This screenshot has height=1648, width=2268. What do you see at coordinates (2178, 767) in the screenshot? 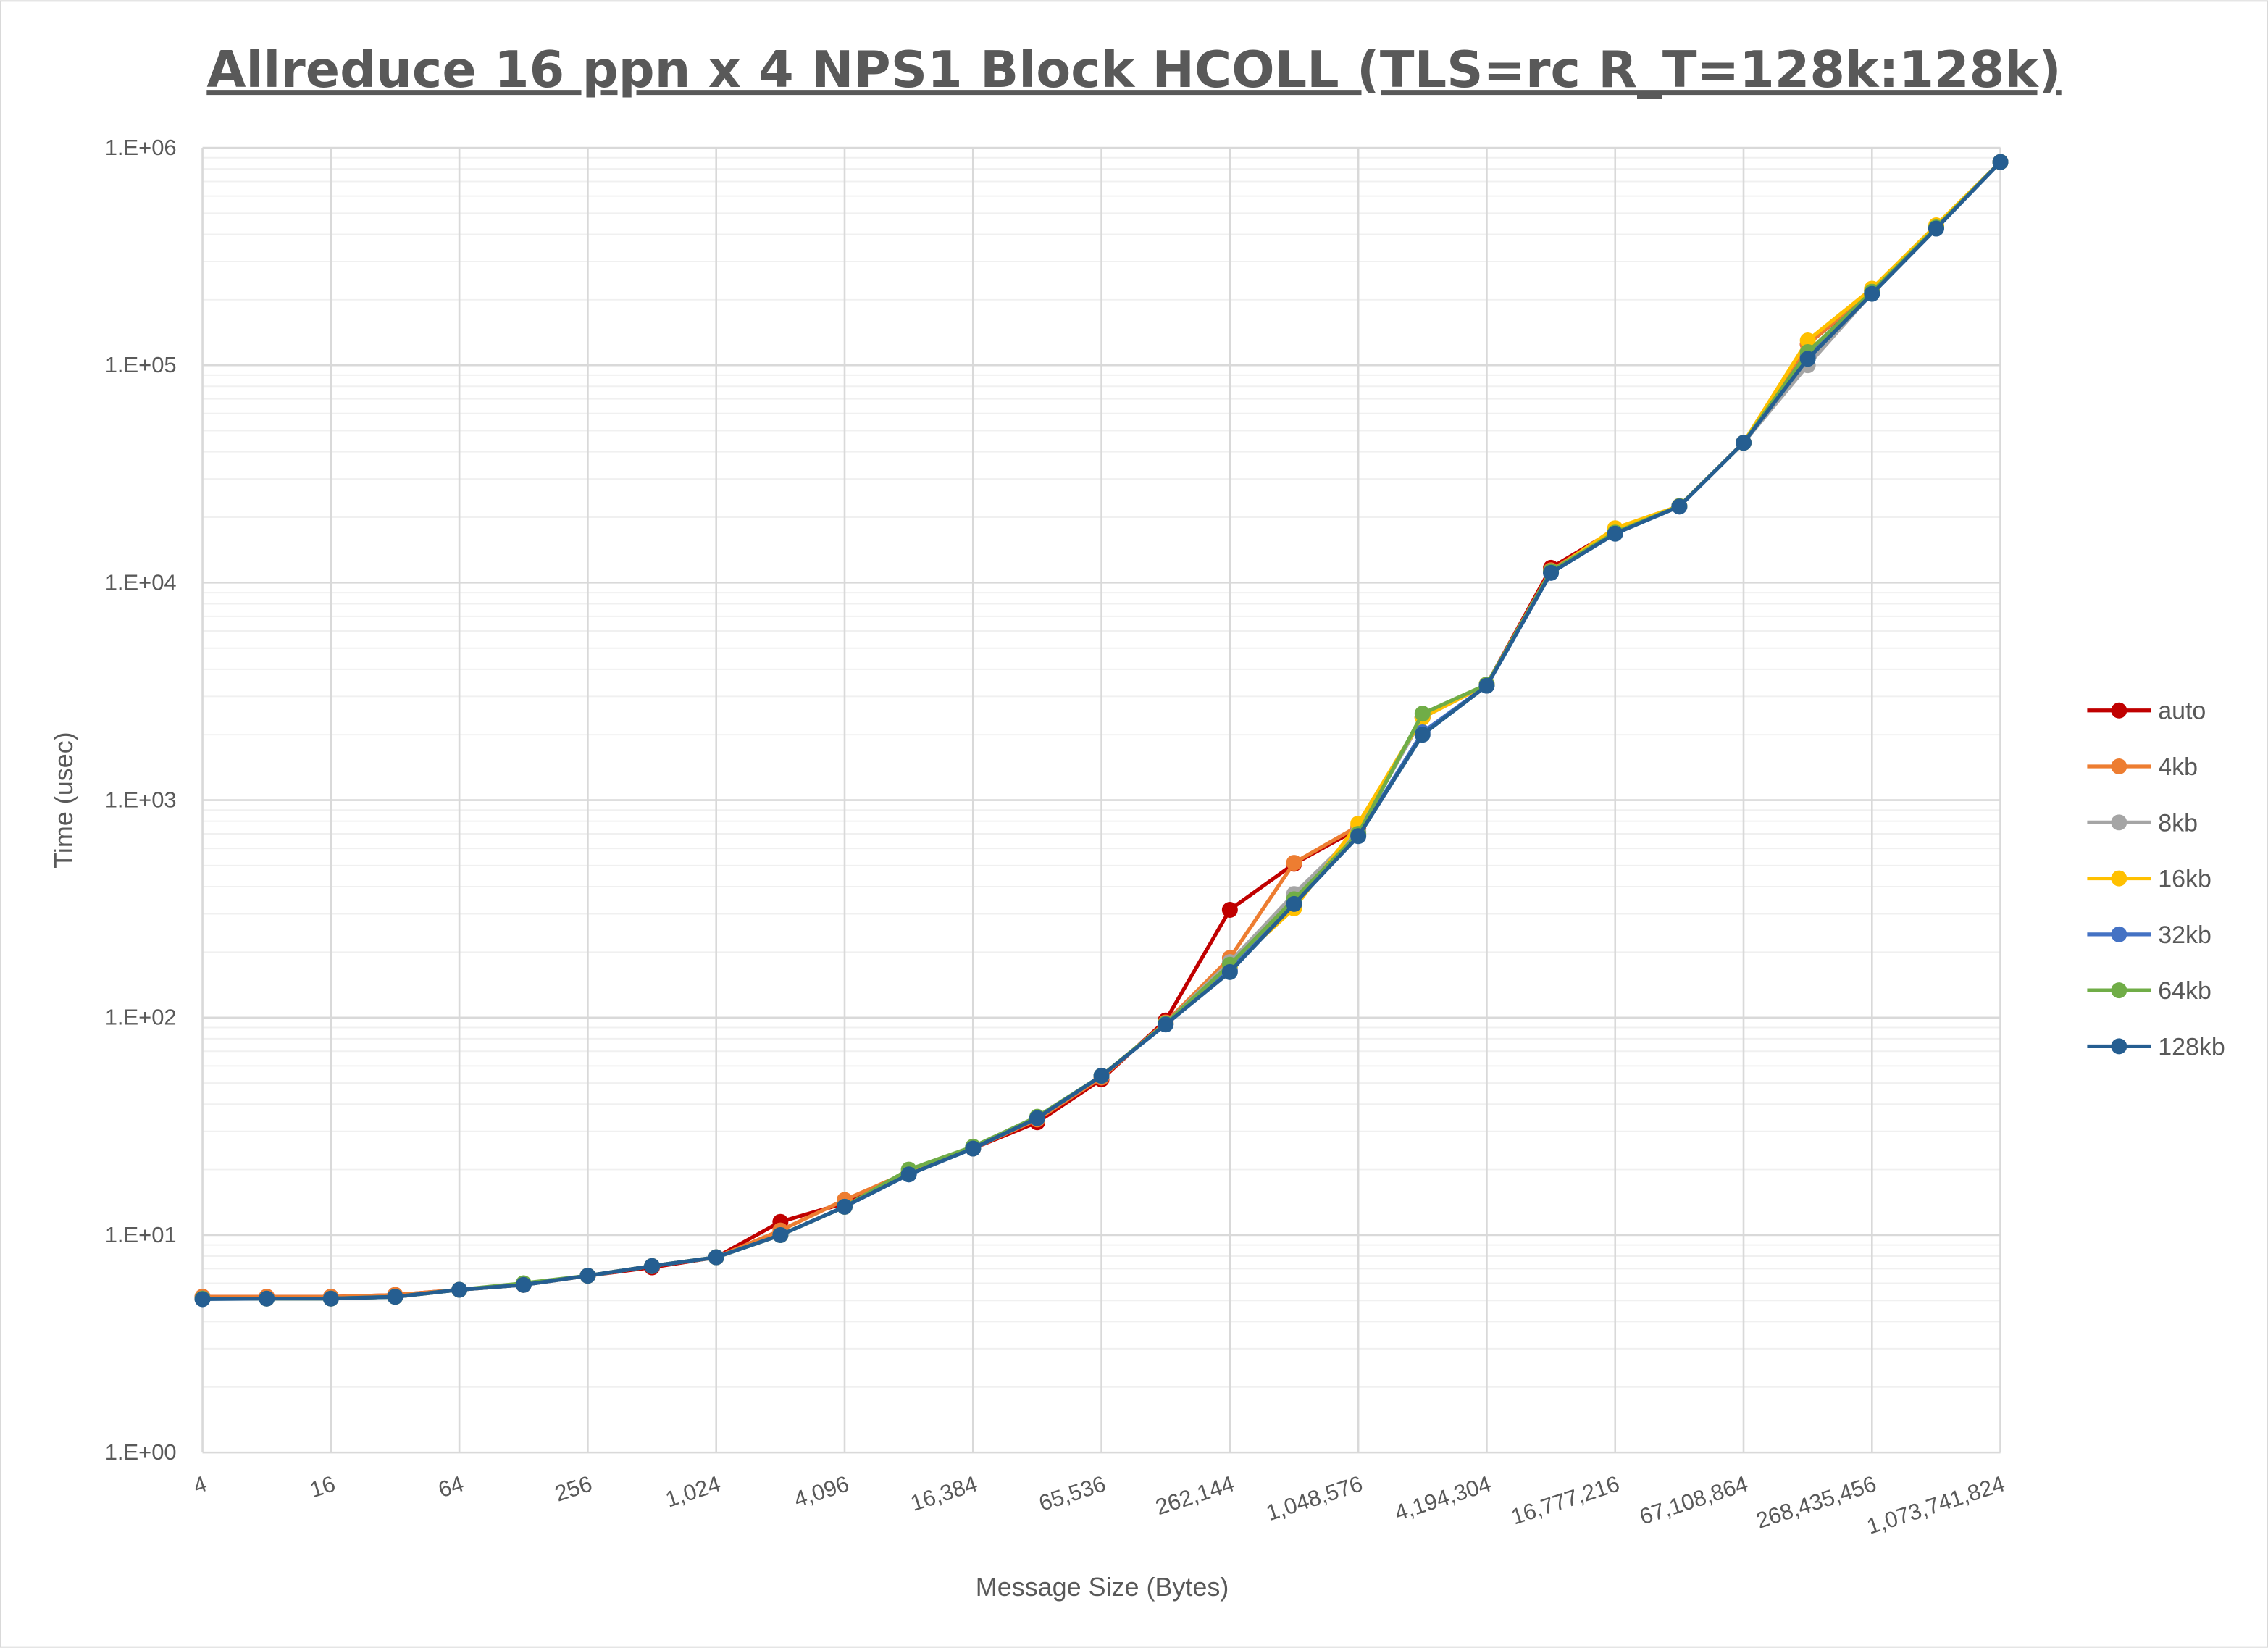
I see `legend-label: 4kb` at bounding box center [2178, 767].